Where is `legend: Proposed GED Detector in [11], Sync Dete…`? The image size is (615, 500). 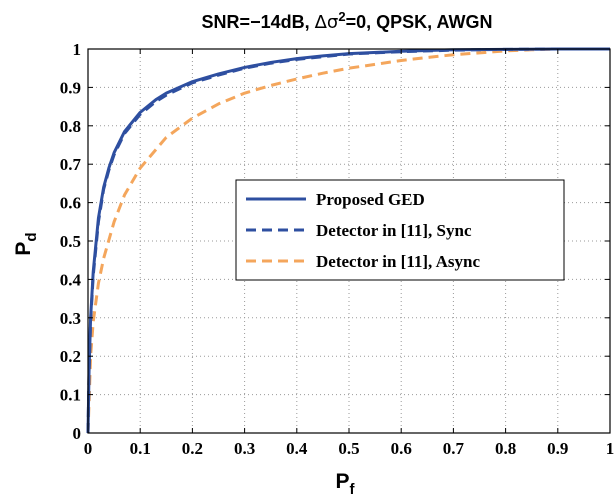 legend: Proposed GED Detector in [11], Sync Dete… is located at coordinates (400, 230).